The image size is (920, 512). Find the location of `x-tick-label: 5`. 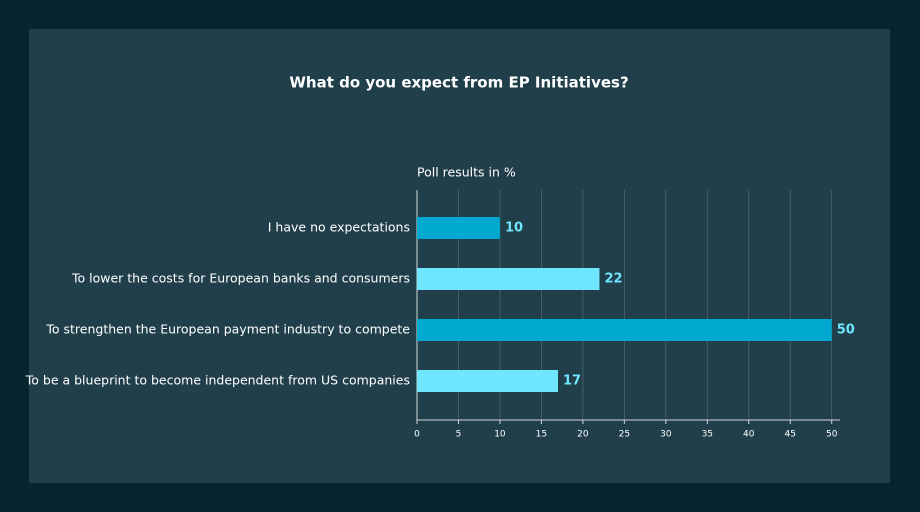

x-tick-label: 5 is located at coordinates (459, 435).